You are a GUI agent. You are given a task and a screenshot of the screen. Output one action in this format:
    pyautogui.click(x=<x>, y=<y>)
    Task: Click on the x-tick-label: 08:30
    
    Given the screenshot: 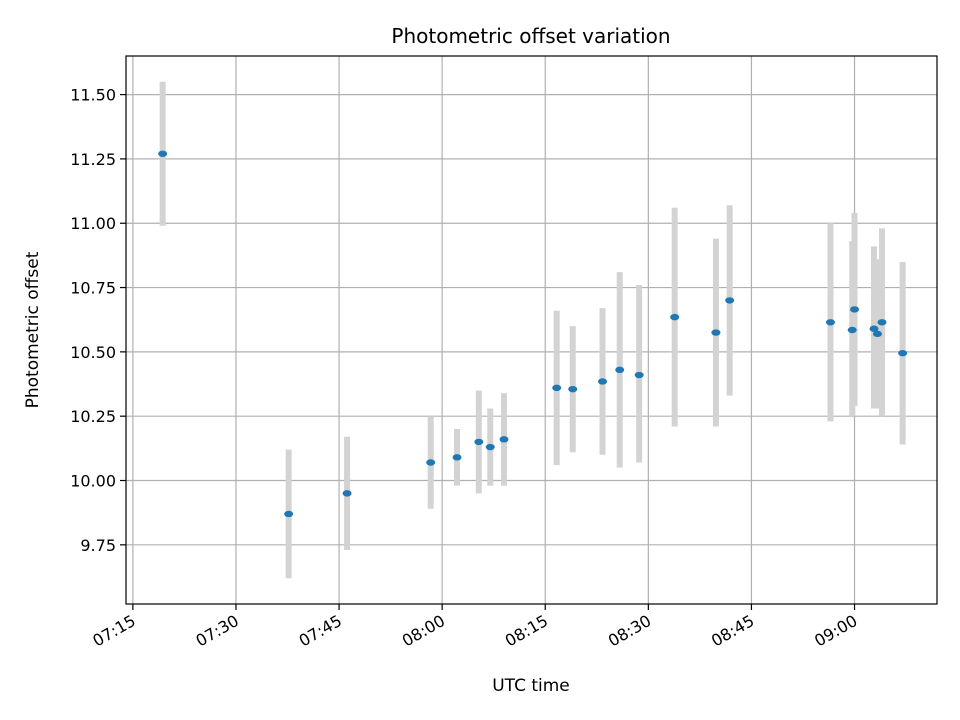 What is the action you would take?
    pyautogui.click(x=629, y=631)
    